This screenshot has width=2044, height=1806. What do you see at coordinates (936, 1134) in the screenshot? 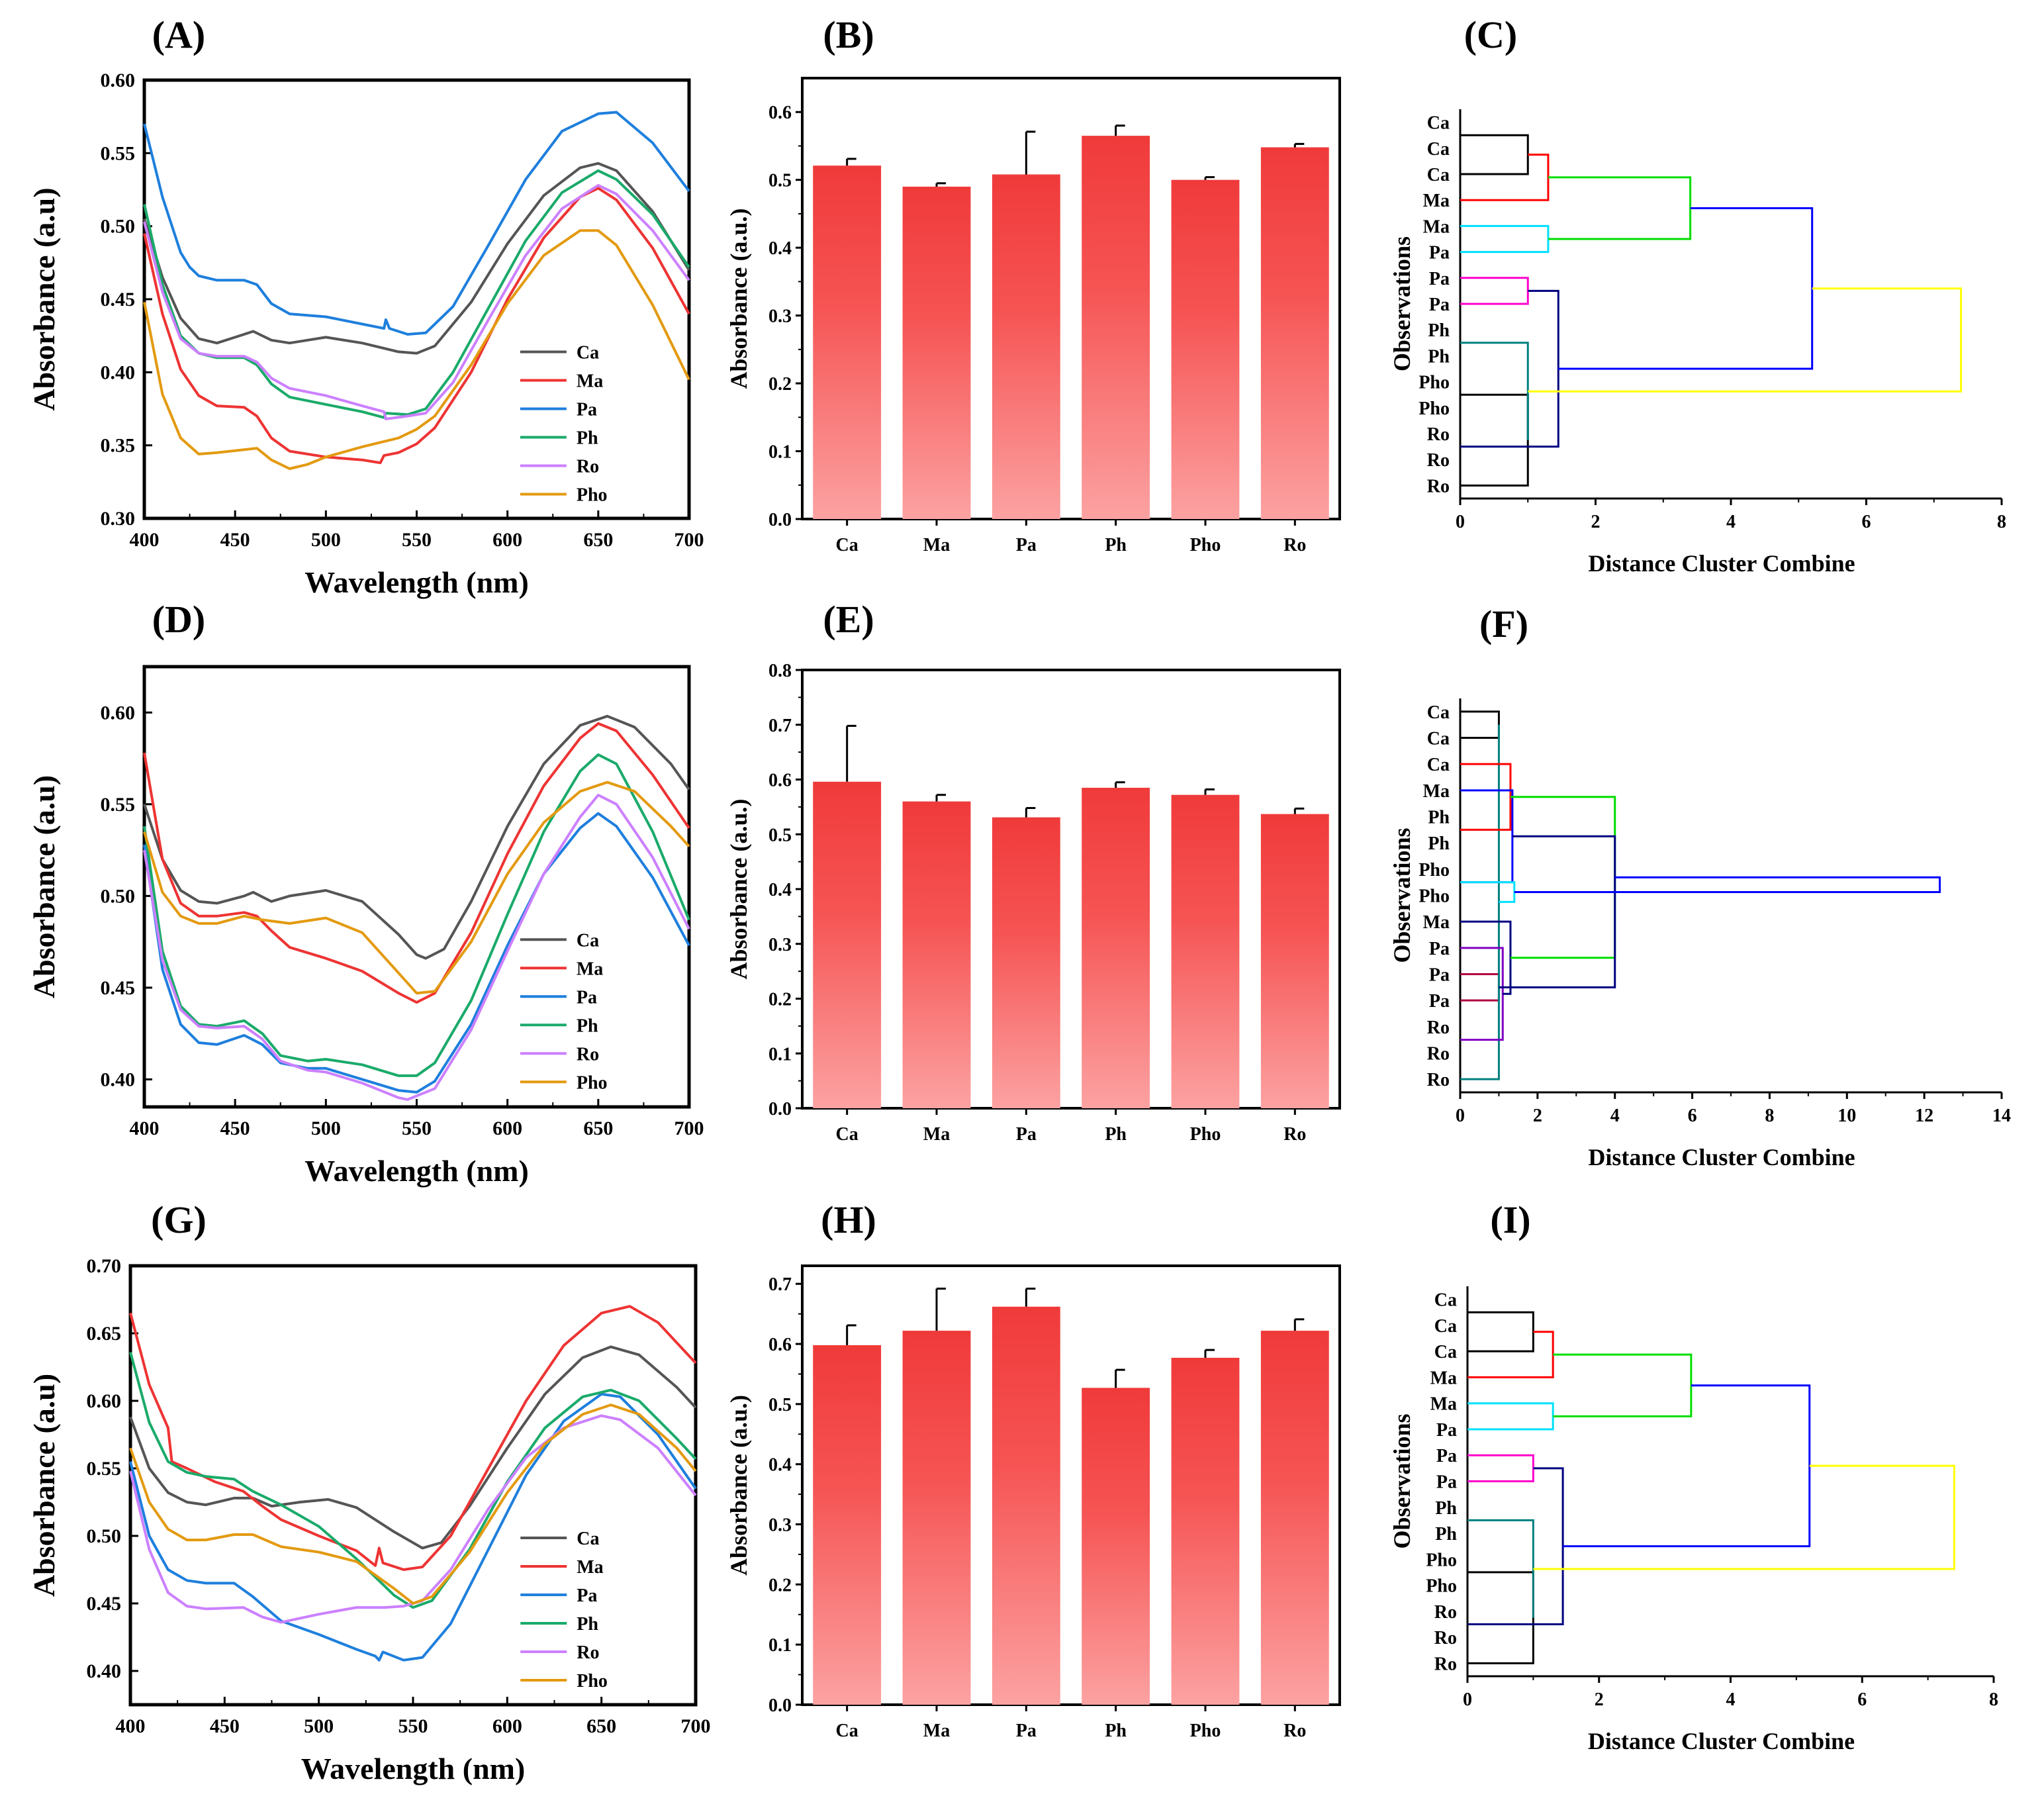
I see `category-label: Ma` at bounding box center [936, 1134].